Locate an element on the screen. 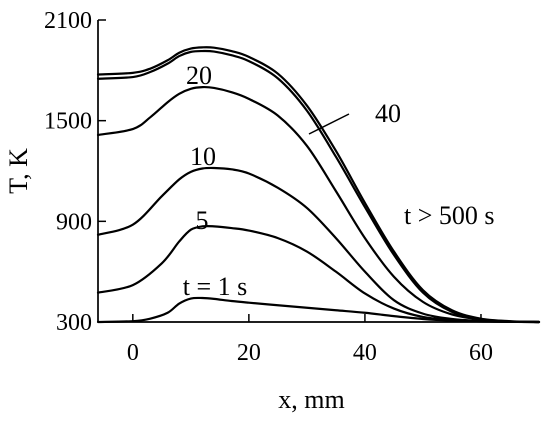 This screenshot has height=421, width=550. x-tick-label: 60 is located at coordinates (481, 353).